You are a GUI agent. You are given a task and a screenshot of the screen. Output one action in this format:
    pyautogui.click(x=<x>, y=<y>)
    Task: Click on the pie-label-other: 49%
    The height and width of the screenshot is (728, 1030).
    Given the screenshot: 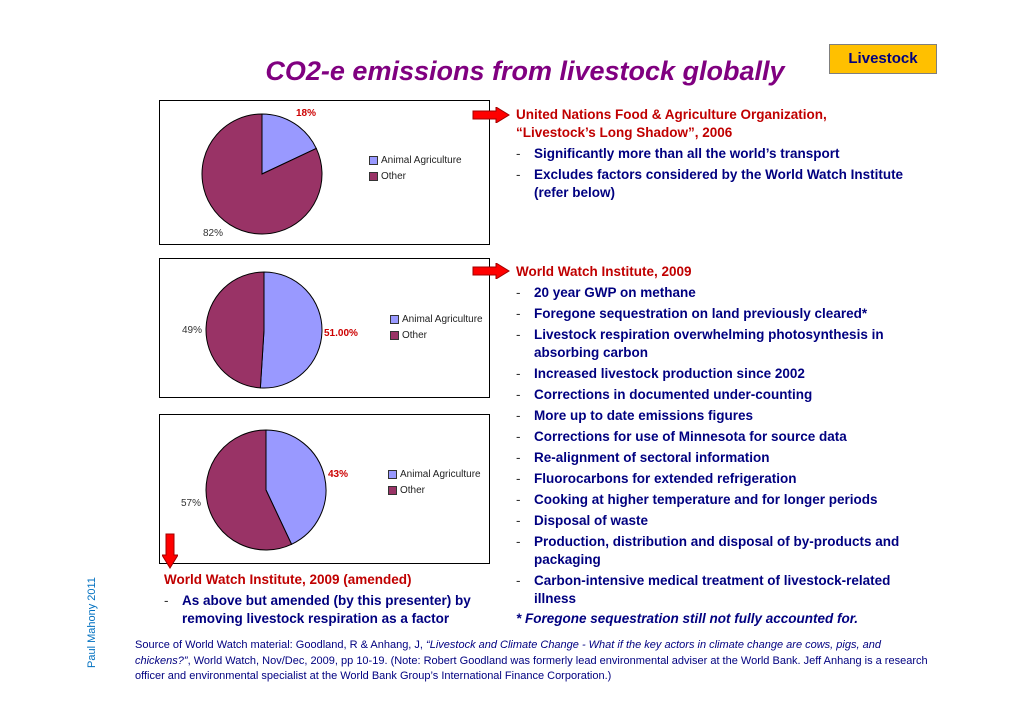 What is the action you would take?
    pyautogui.click(x=192, y=330)
    